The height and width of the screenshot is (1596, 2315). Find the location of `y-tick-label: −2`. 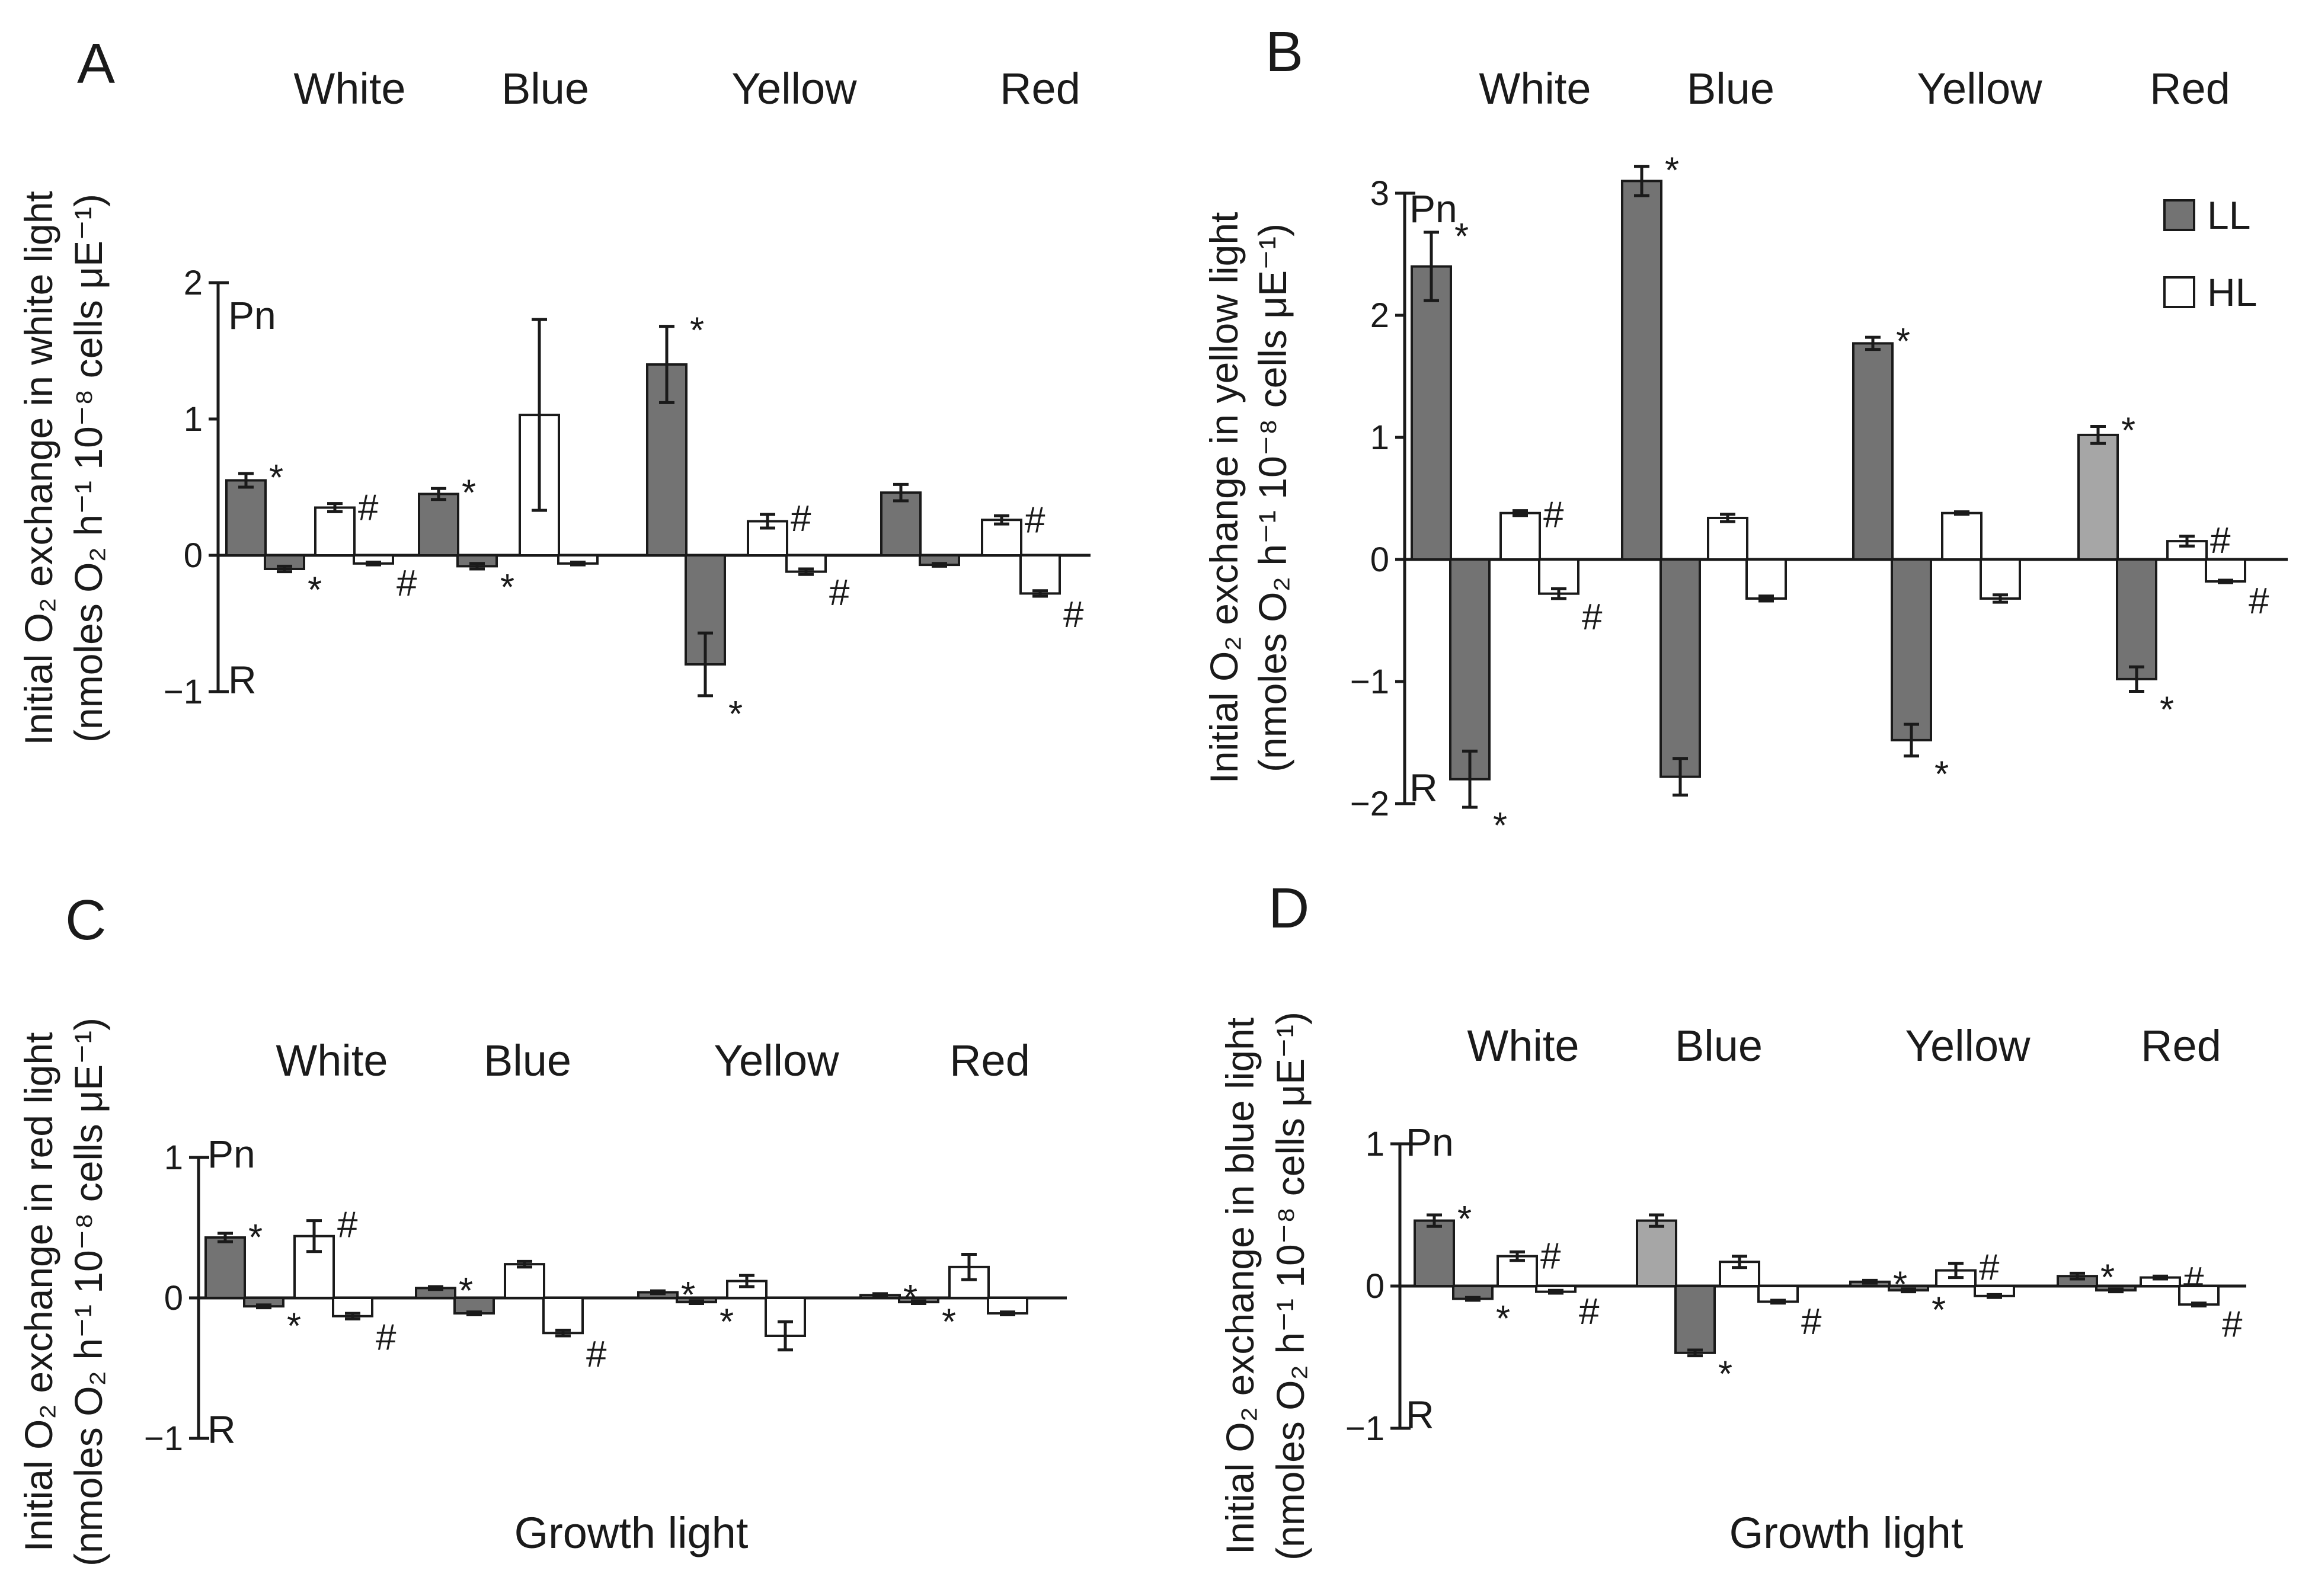

y-tick-label: −2 is located at coordinates (1369, 804).